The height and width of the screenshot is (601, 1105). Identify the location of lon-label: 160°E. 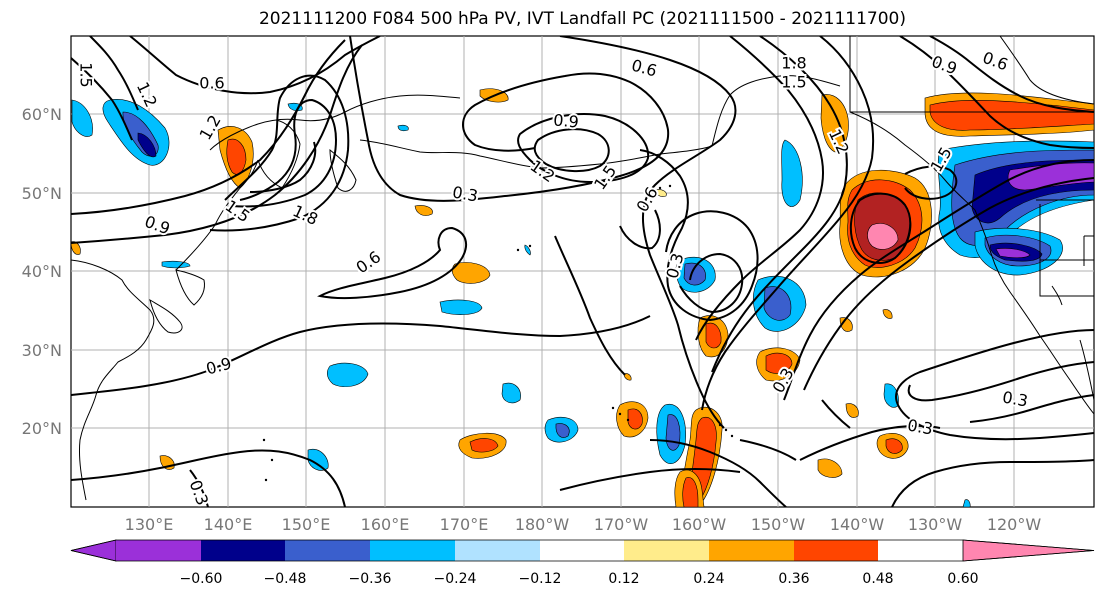
(385, 524).